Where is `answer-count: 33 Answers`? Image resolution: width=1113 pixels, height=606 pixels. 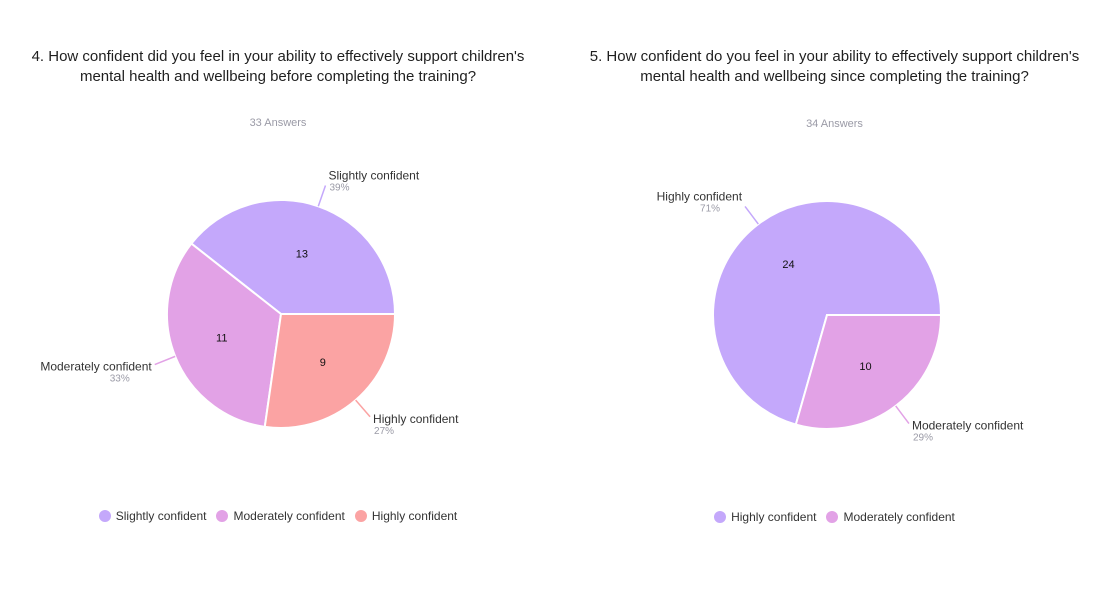 answer-count: 33 Answers is located at coordinates (278, 123).